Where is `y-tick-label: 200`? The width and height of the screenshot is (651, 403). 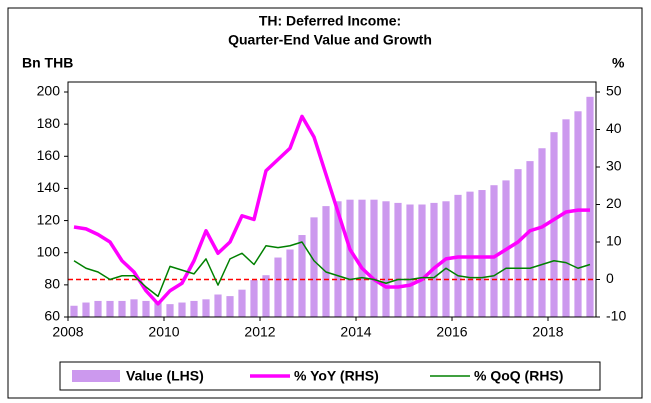 y-tick-label: 200 is located at coordinates (49, 91).